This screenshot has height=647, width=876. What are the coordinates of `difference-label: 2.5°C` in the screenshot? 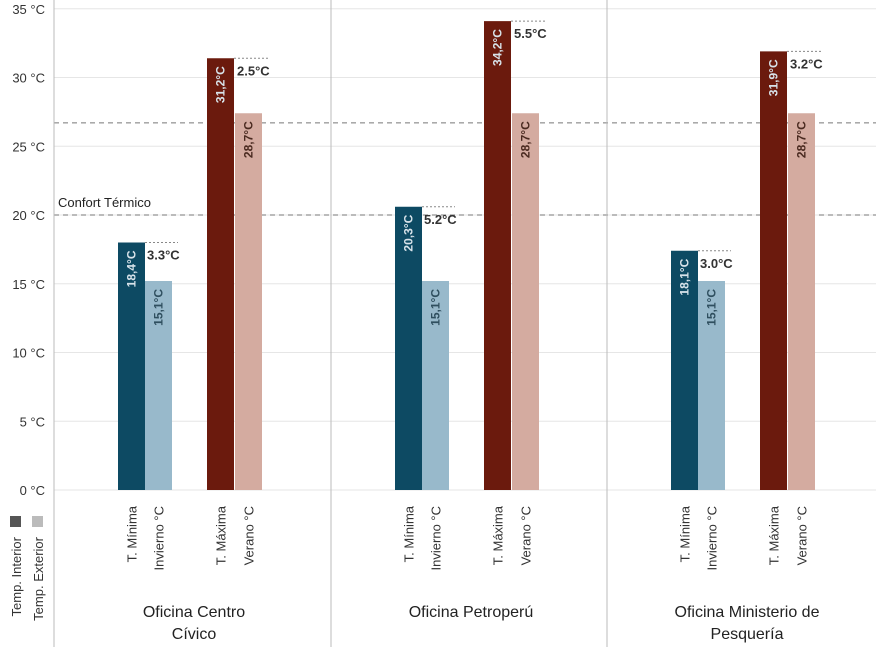 It's located at (253, 70).